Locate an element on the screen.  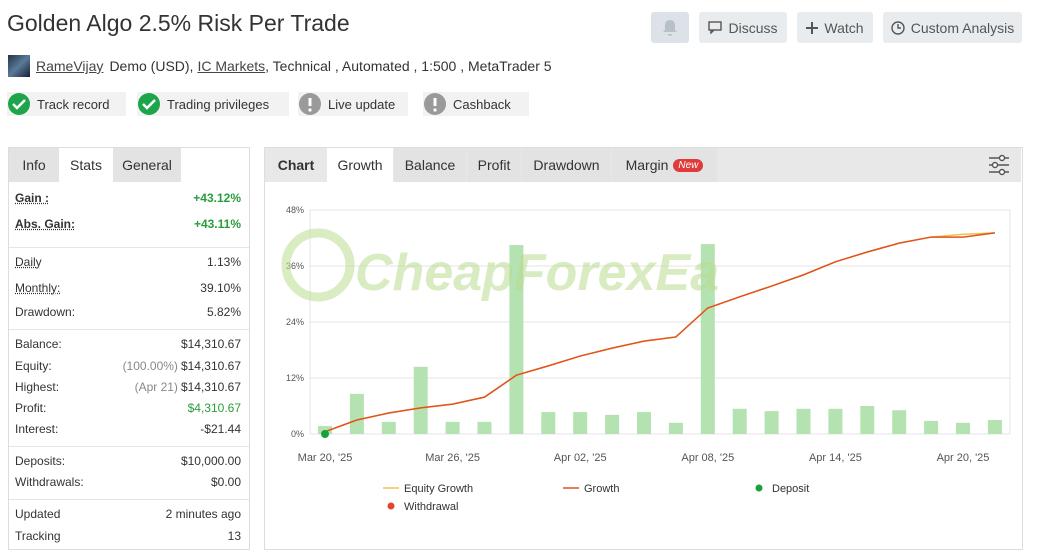
discuss-button: Discuss is located at coordinates (743, 27).